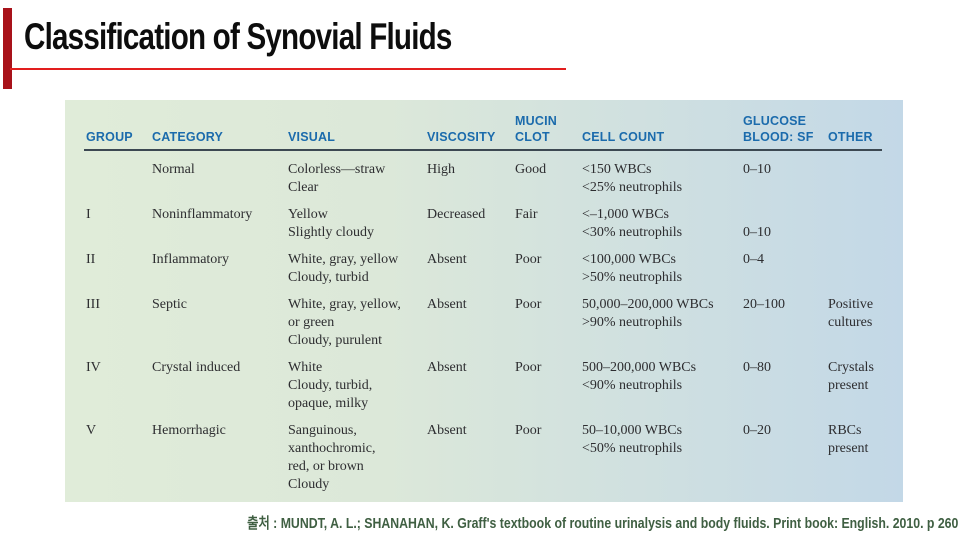  What do you see at coordinates (850, 137) in the screenshot?
I see `cell-line: OTHER` at bounding box center [850, 137].